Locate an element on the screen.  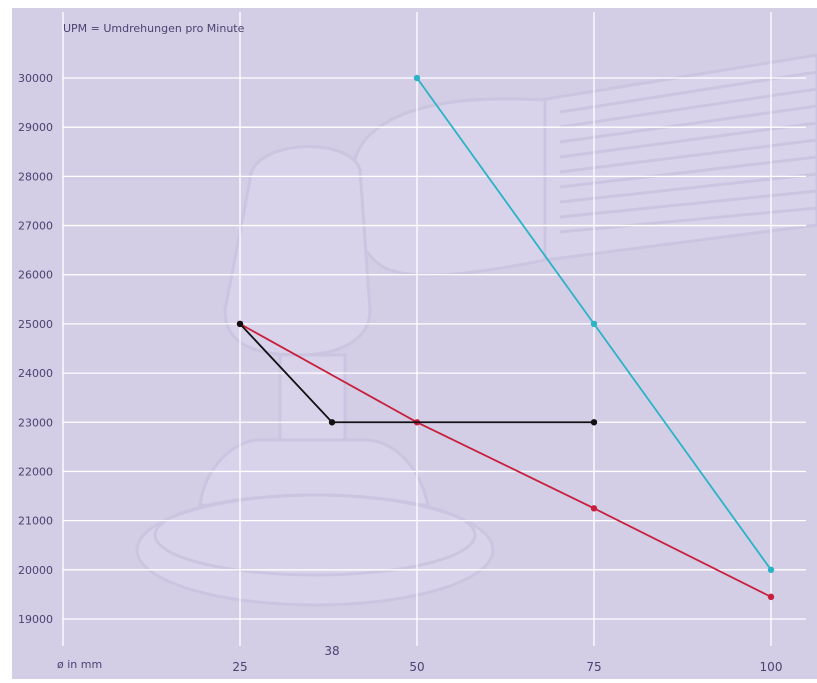
x-tick-label: 100 is located at coordinates (771, 667).